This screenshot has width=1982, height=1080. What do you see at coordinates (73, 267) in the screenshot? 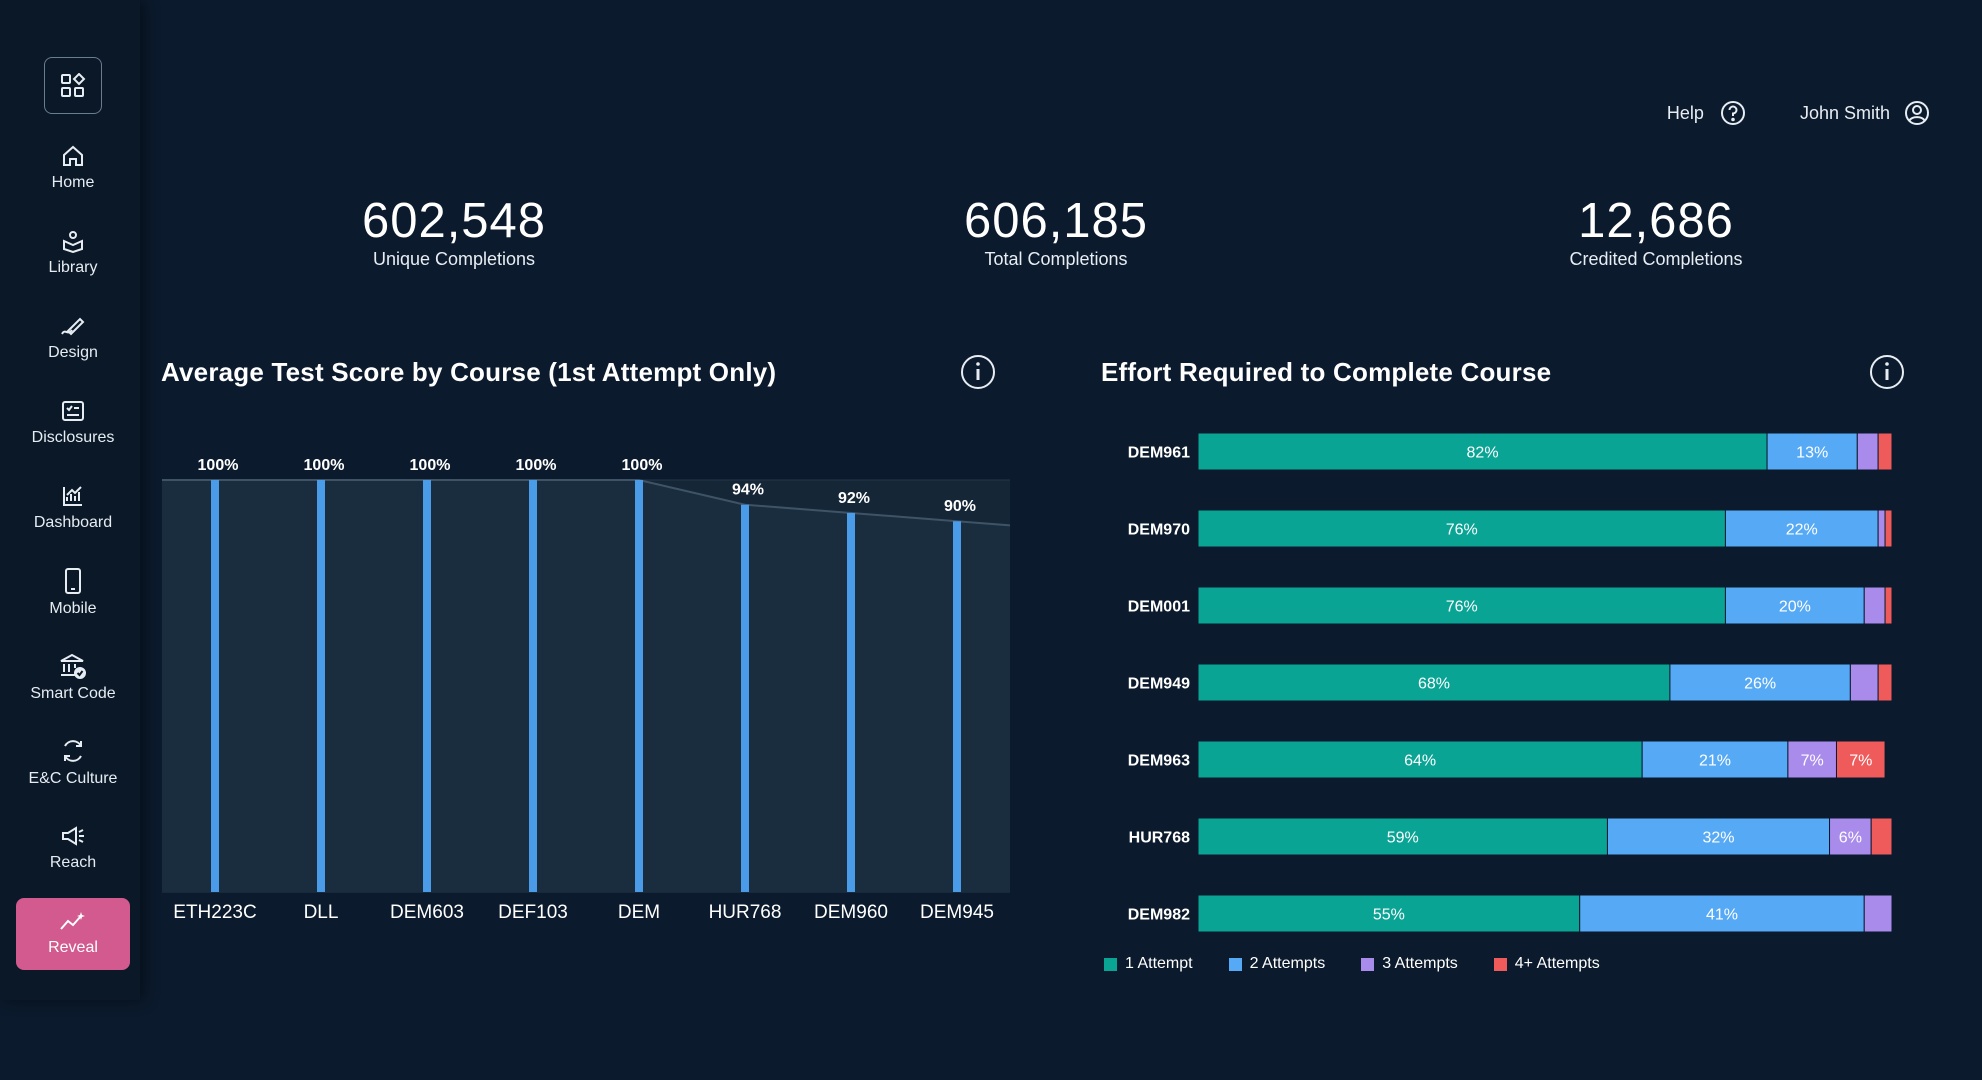
I see `sidebar-item-label: Library` at bounding box center [73, 267].